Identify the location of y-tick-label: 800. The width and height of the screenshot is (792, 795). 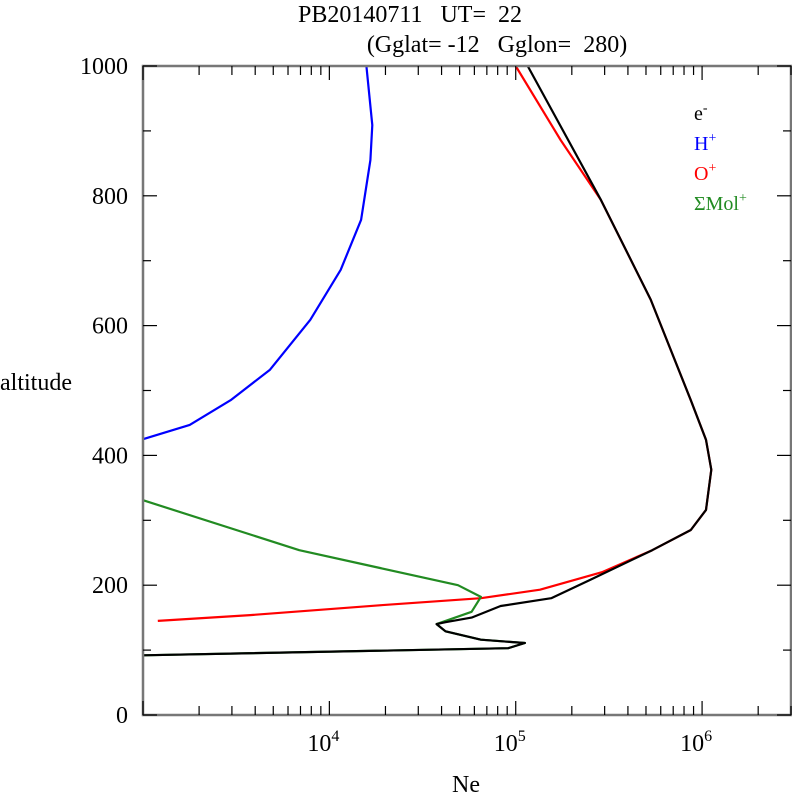
(110, 197).